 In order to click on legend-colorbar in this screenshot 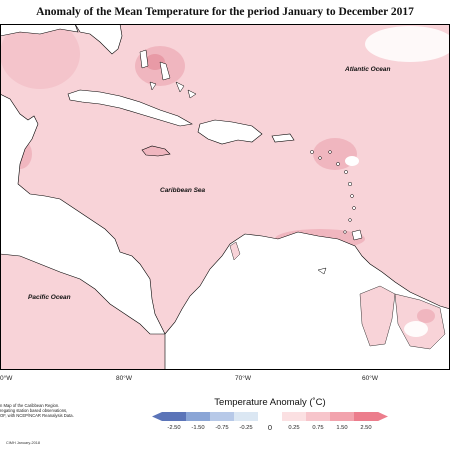, I will do `click(270, 416)`.